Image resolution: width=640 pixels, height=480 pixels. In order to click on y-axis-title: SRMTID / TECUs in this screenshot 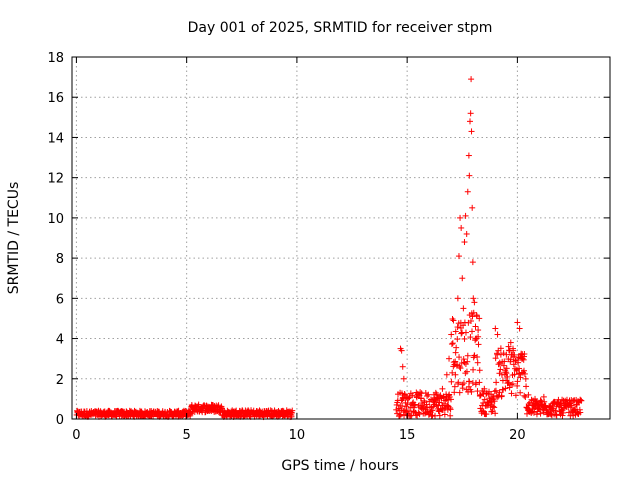, I will do `click(14, 238)`.